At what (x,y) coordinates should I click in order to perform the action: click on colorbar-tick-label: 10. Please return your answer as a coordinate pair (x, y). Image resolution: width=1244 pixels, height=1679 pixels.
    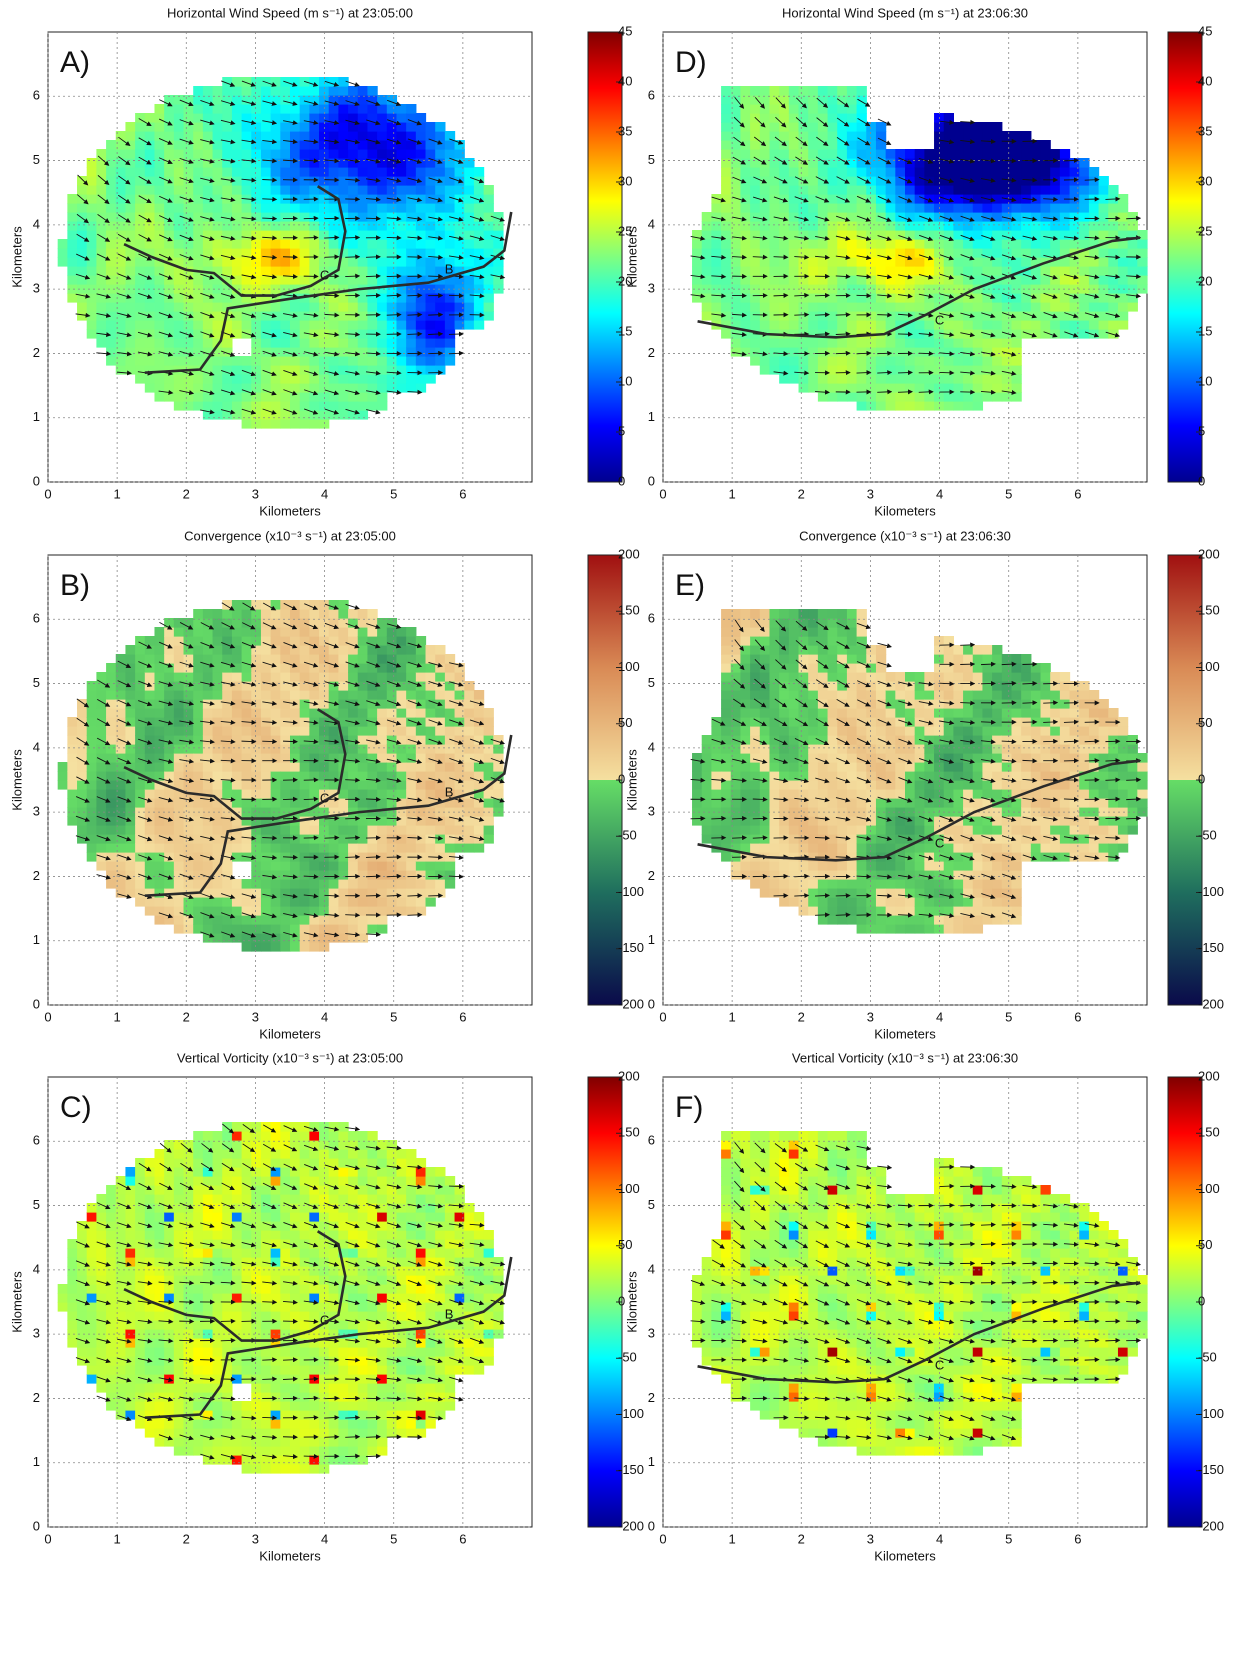
    Looking at the image, I should click on (625, 380).